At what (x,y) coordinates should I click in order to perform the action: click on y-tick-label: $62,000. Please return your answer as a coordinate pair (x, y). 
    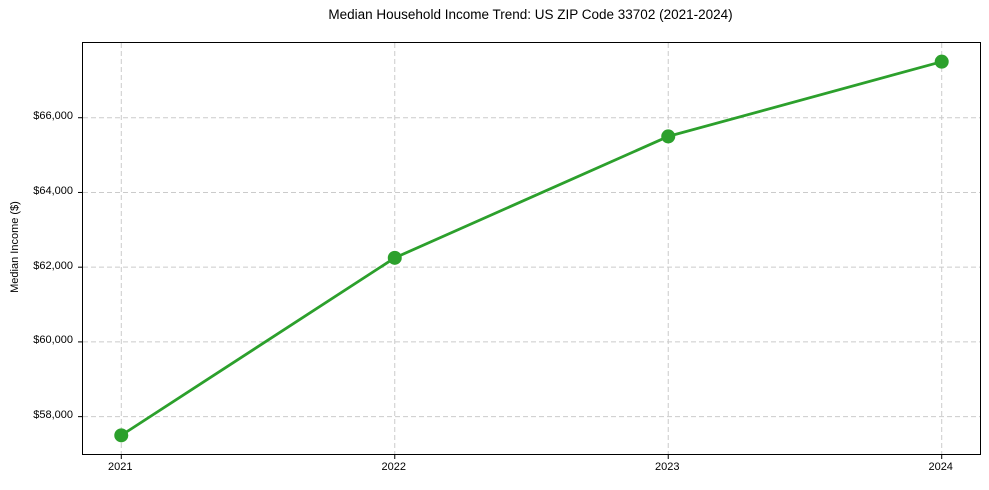
    Looking at the image, I should click on (53, 265).